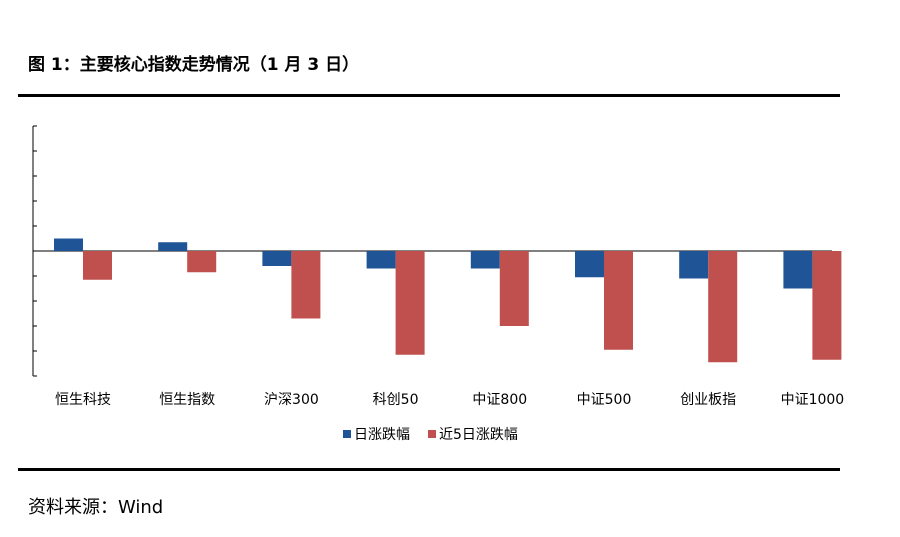  What do you see at coordinates (478, 435) in the screenshot?
I see `legend-label-1: 近5日涨跌幅` at bounding box center [478, 435].